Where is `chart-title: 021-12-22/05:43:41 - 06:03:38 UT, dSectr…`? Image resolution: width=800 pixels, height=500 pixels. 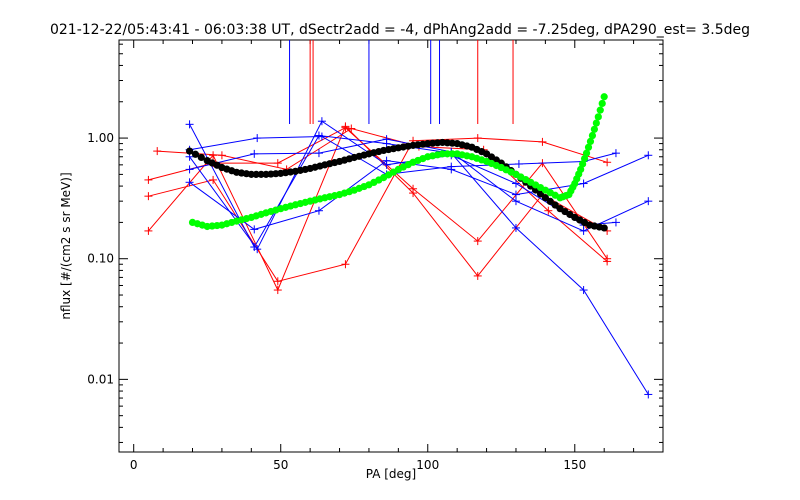 chart-title: 021-12-22/05:43:41 - 06:03:38 UT, dSectr… is located at coordinates (400, 30).